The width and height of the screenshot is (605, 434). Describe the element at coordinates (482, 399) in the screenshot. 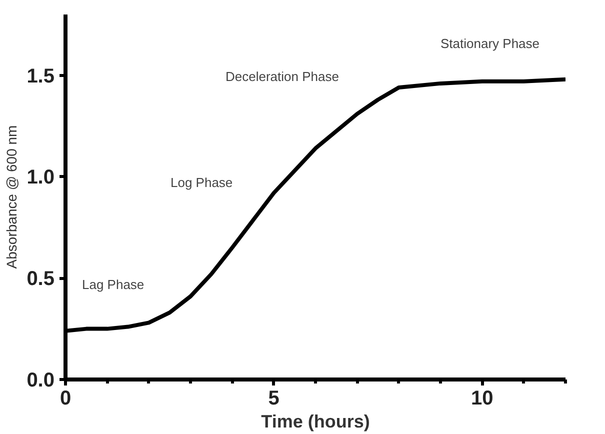

I see `x-tick-label: 10` at that location.